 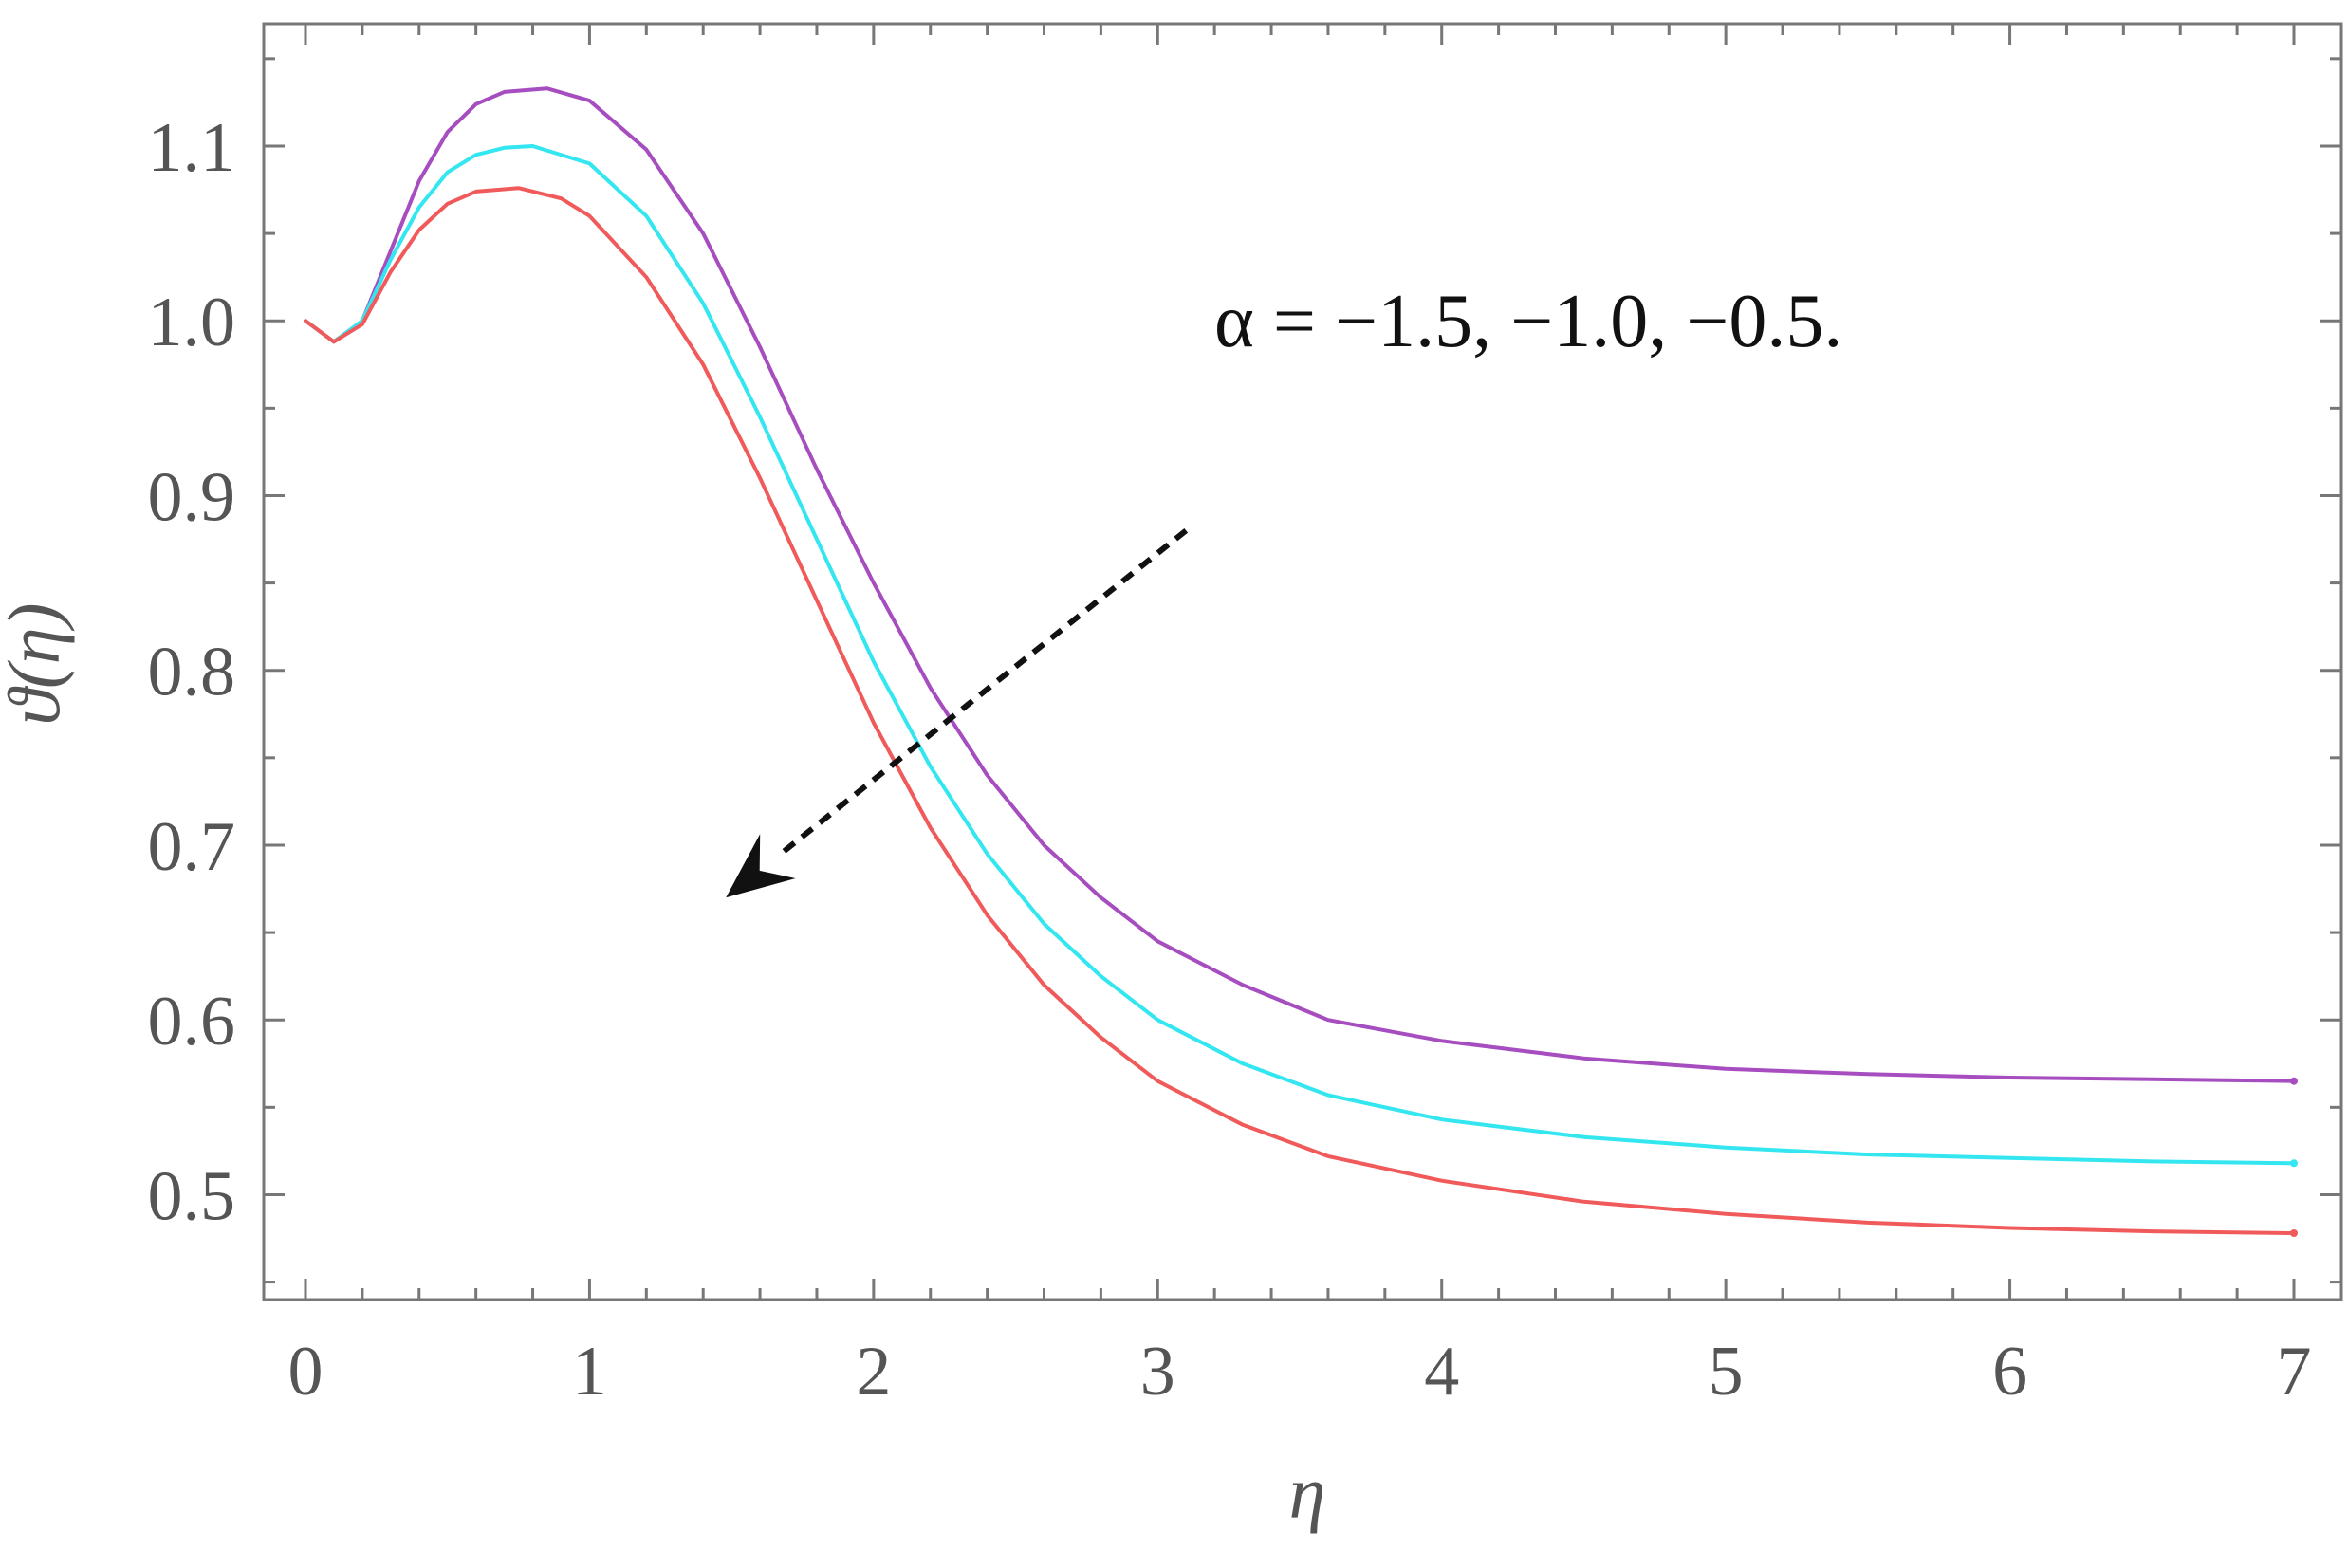 What do you see at coordinates (1307, 1493) in the screenshot?
I see `x-axis-label: η` at bounding box center [1307, 1493].